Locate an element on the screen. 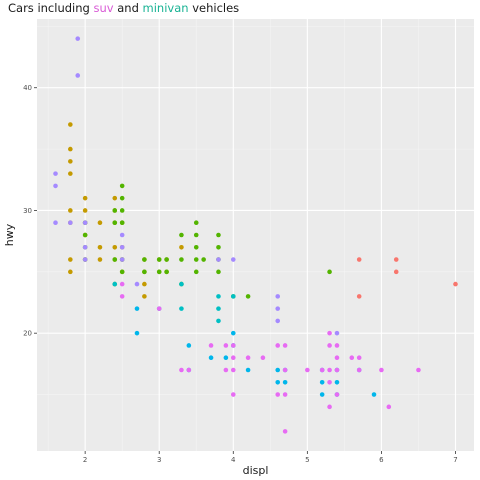 The image size is (480, 480). chart-title: Cars including suv and minivan vehicles is located at coordinates (123, 8).